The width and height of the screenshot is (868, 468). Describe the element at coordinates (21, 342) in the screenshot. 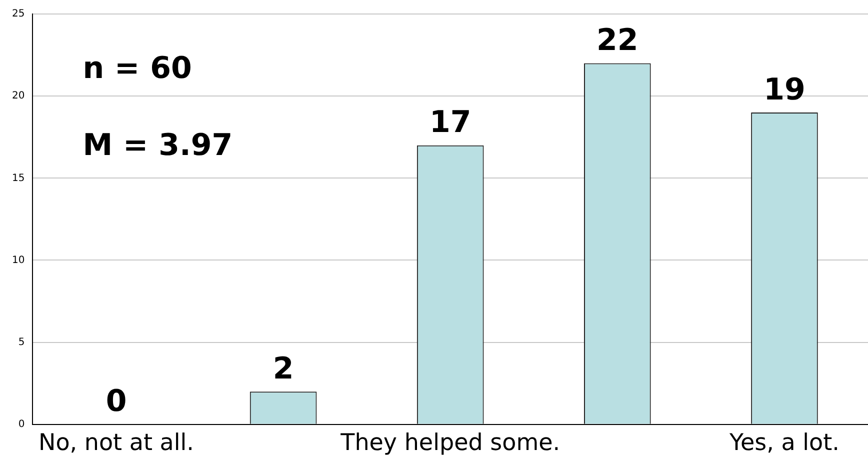

I see `y-tick-label: 5` at that location.